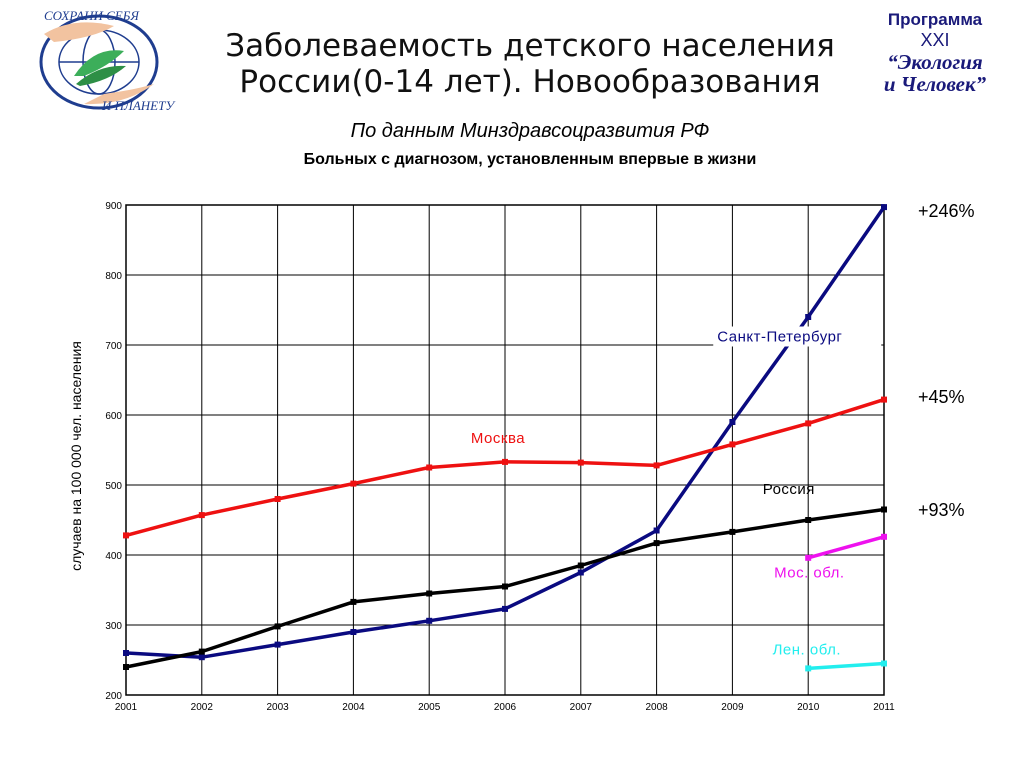 The height and width of the screenshot is (768, 1024). I want to click on logo-right-line4: и Человек”, so click(935, 84).